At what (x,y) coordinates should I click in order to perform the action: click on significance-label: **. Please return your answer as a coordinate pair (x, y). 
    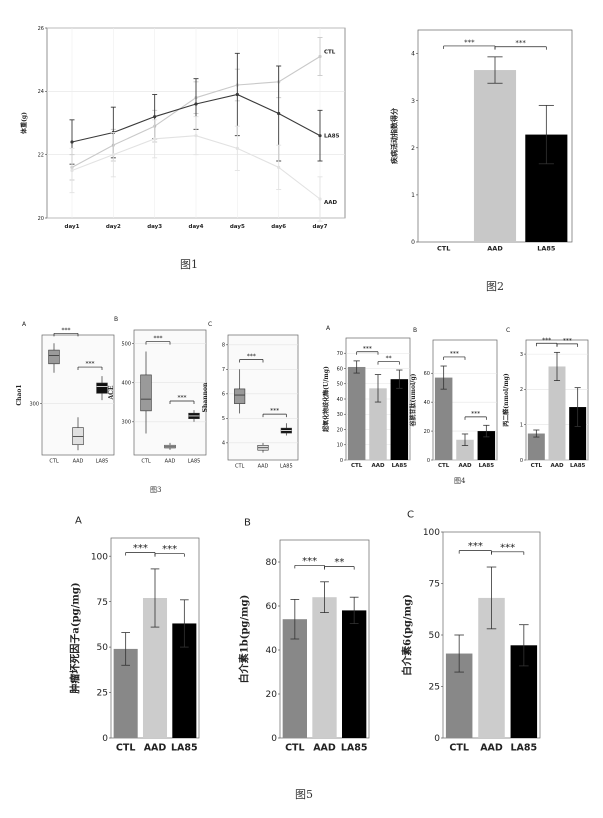
    Looking at the image, I should click on (389, 358).